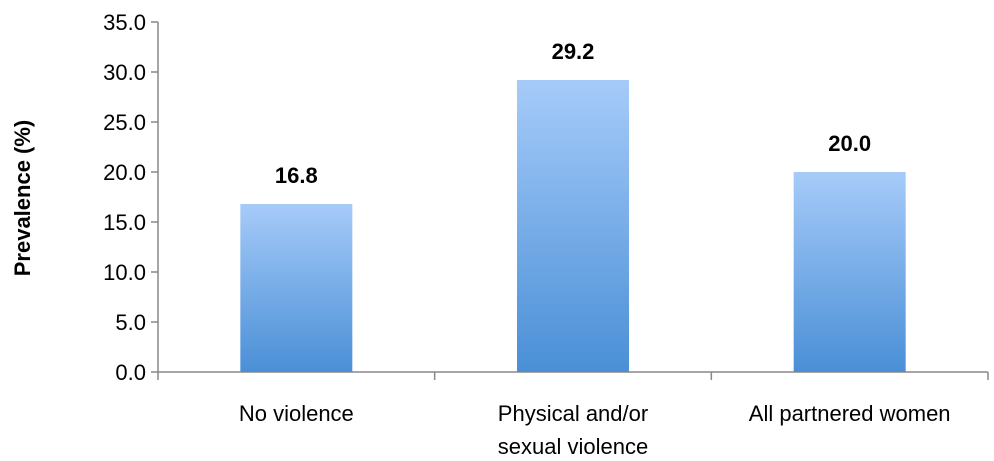 The width and height of the screenshot is (994, 461). Describe the element at coordinates (296, 413) in the screenshot. I see `x-category-label: No violence` at that location.